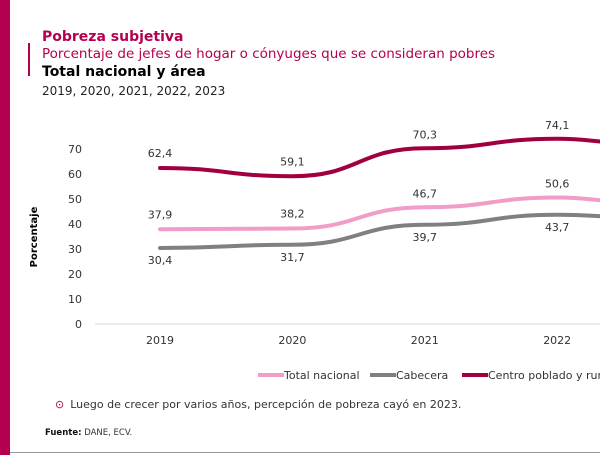 The width and height of the screenshot is (600, 455). I want to click on chart-scope: Total nacional y área, so click(124, 72).